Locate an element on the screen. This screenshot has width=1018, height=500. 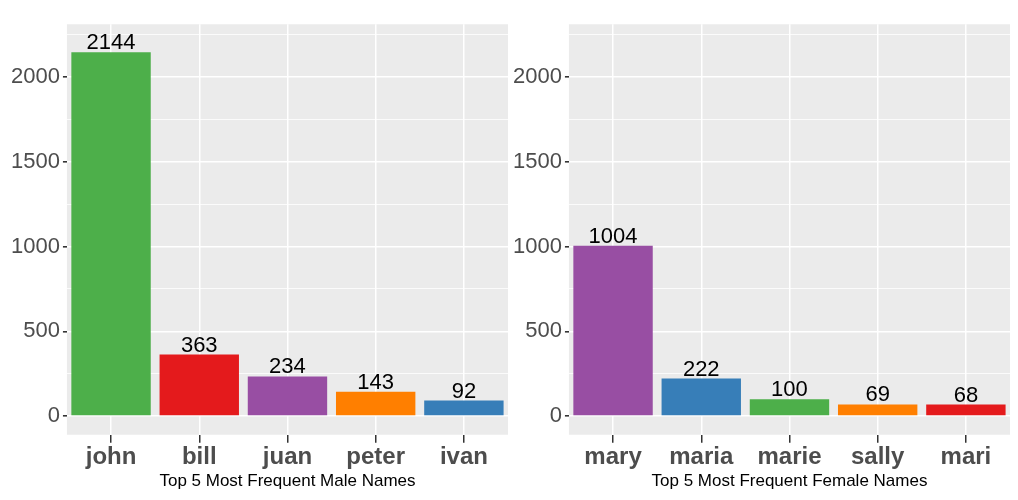
data-label: 363 is located at coordinates (199, 344).